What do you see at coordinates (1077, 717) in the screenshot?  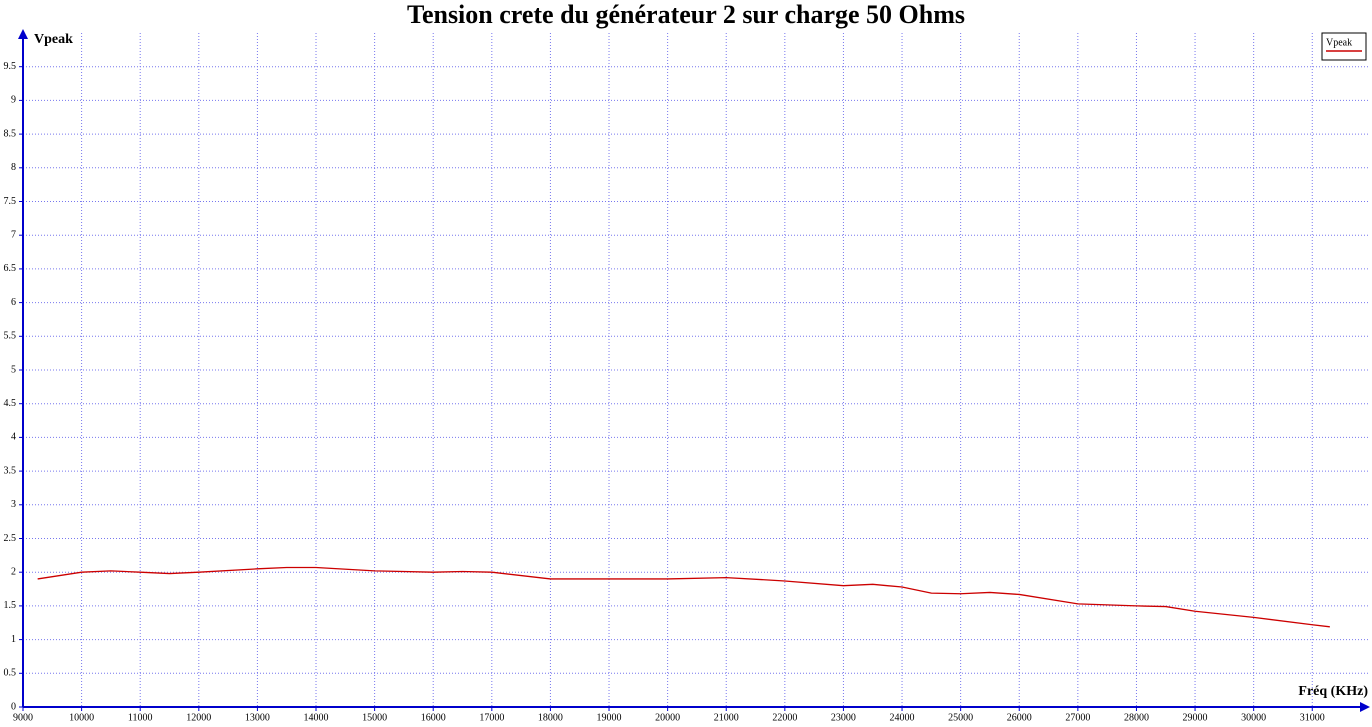 I see `x-tick-label: 27000` at bounding box center [1077, 717].